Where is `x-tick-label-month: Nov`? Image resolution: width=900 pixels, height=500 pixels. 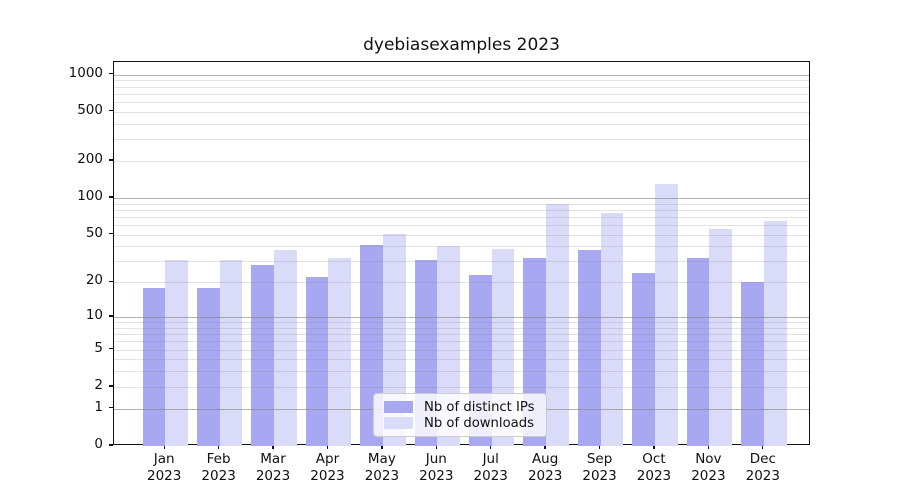 x-tick-label-month: Nov is located at coordinates (708, 459).